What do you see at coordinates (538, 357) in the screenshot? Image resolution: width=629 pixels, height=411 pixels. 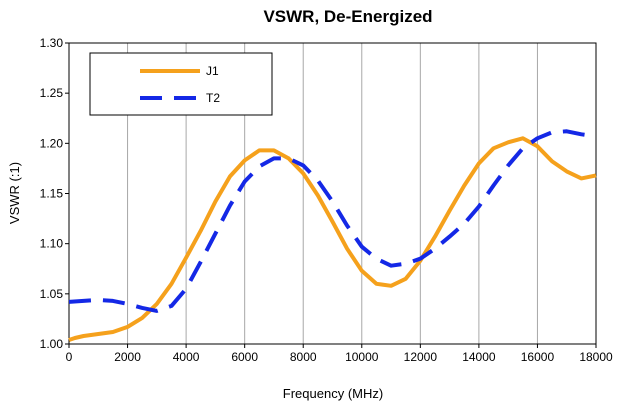 I see `x-tick-label: 16000` at bounding box center [538, 357].